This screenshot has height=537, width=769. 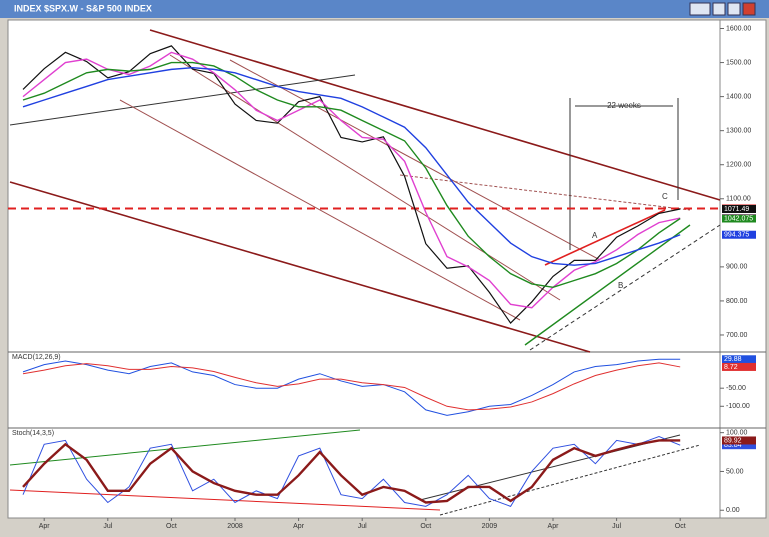 What do you see at coordinates (36, 357) in the screenshot?
I see `panel-title: MACD(12,26,9)` at bounding box center [36, 357].